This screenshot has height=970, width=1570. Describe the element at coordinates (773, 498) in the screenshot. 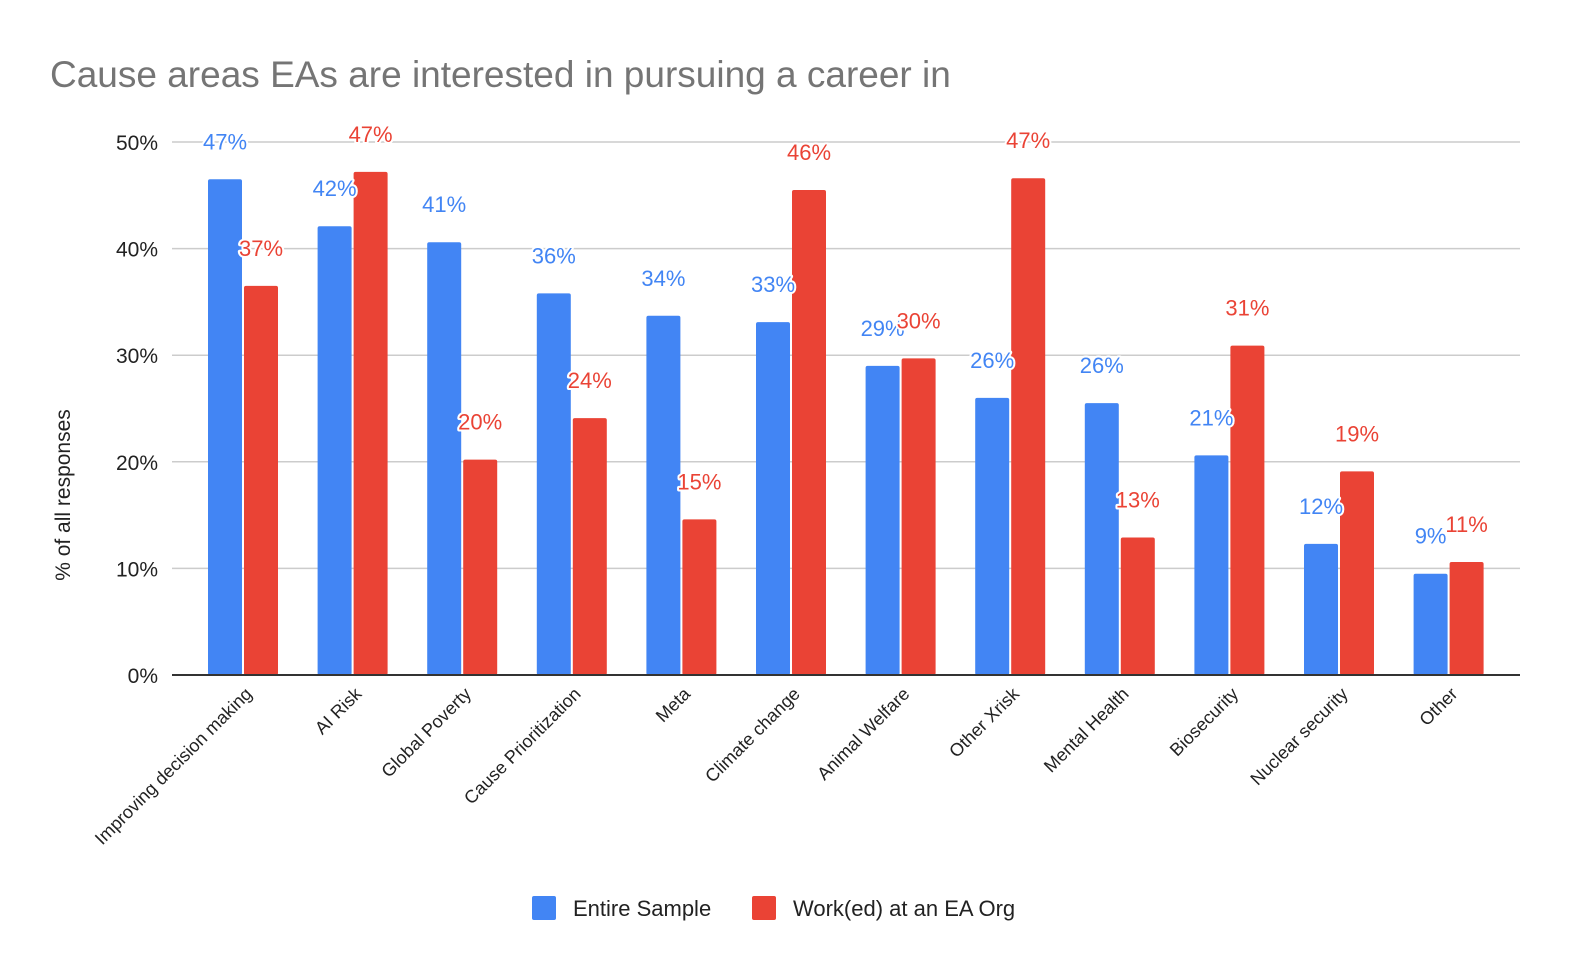

I see `bar-entire-sample-climate-change` at that location.